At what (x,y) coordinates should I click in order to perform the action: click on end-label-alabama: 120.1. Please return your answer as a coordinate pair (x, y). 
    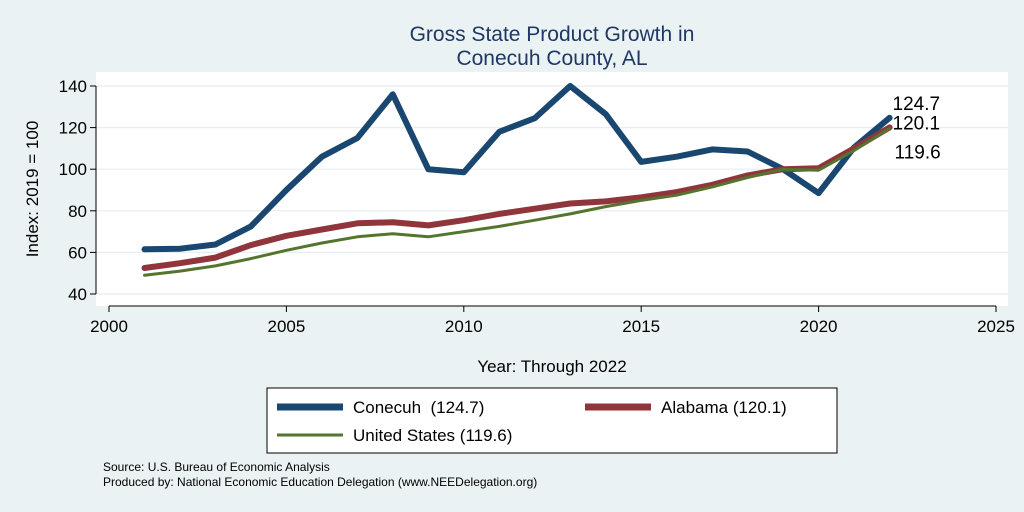
    Looking at the image, I should click on (917, 123).